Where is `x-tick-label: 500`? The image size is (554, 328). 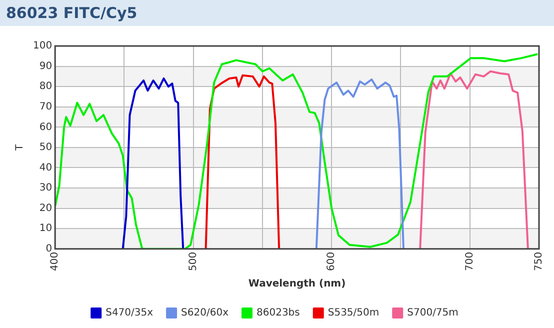 x-tick-label: 500 is located at coordinates (193, 262).